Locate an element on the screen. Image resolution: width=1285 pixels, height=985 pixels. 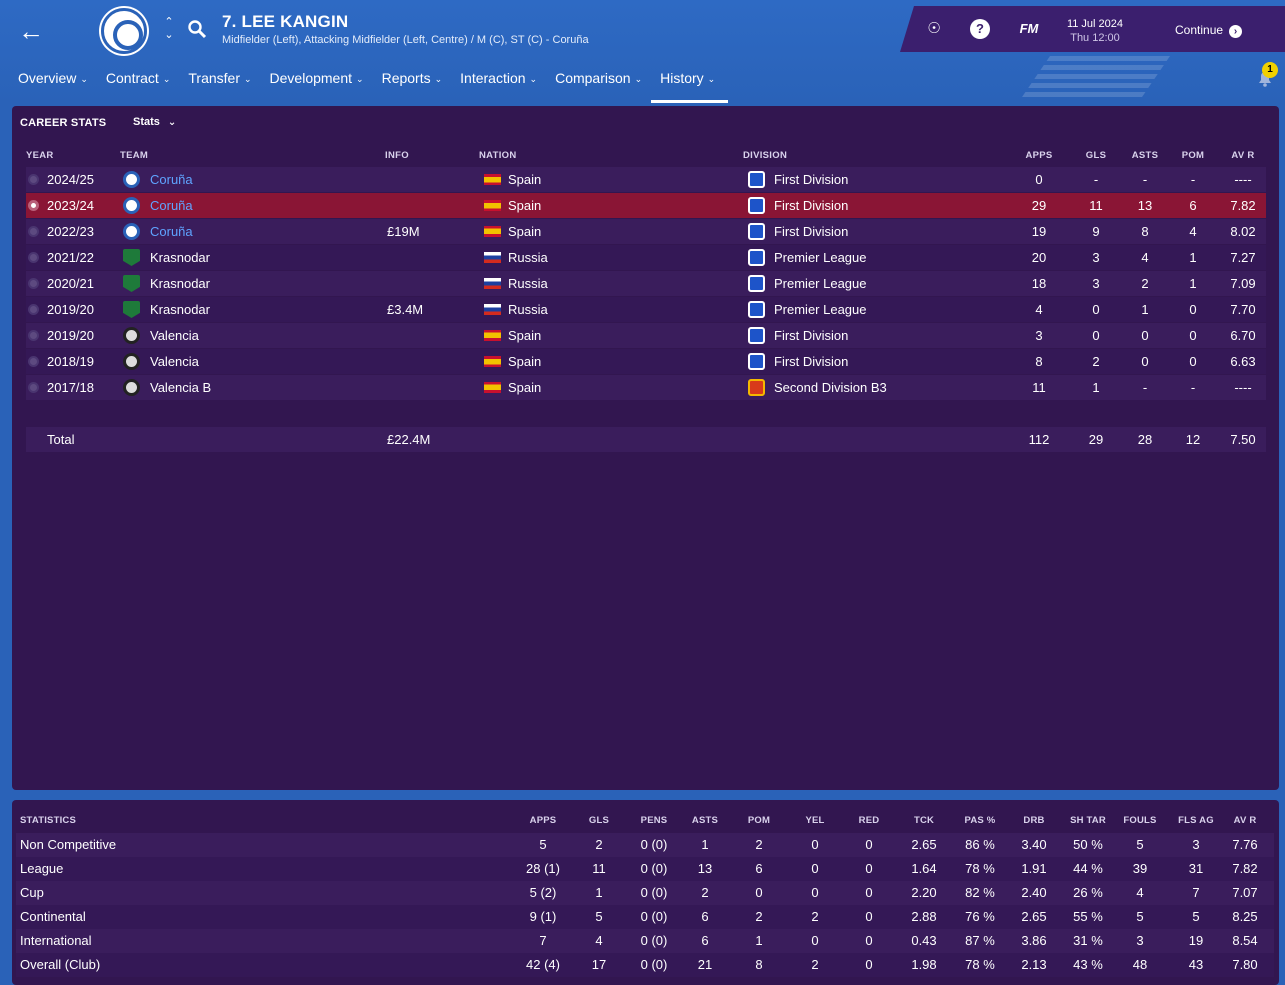
stats-col-fouls: FOULS is located at coordinates (1140, 820).